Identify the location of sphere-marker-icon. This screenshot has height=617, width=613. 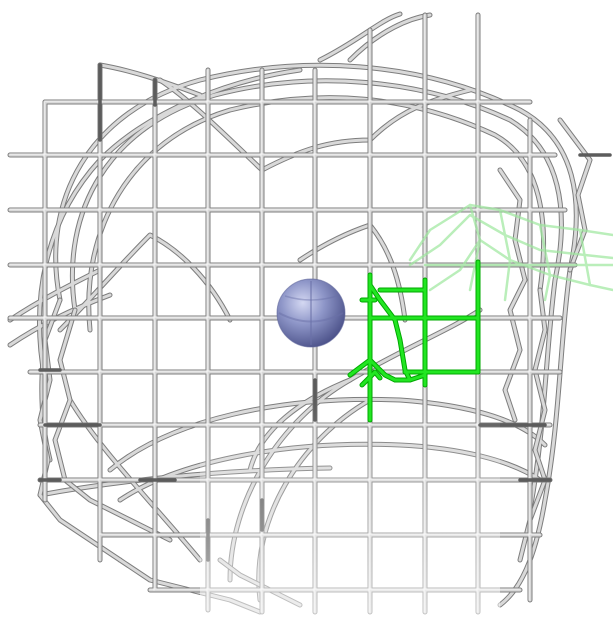
(311, 313).